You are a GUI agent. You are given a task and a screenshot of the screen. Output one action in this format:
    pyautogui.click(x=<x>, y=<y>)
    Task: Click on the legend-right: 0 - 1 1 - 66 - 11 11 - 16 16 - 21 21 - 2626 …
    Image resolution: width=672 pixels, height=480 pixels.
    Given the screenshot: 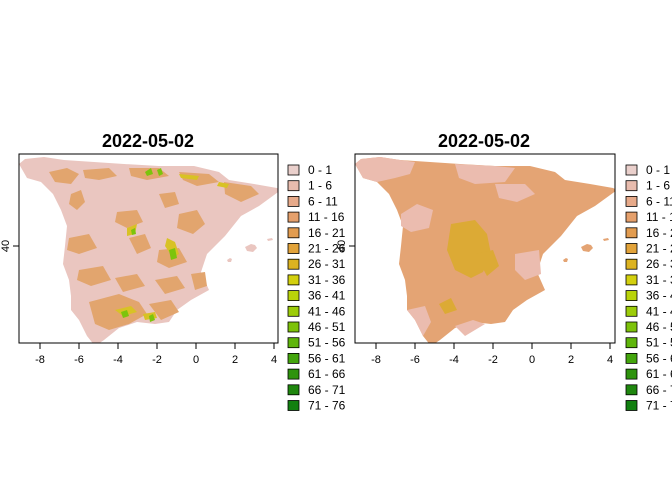 What is the action you would take?
    pyautogui.click(x=648, y=288)
    